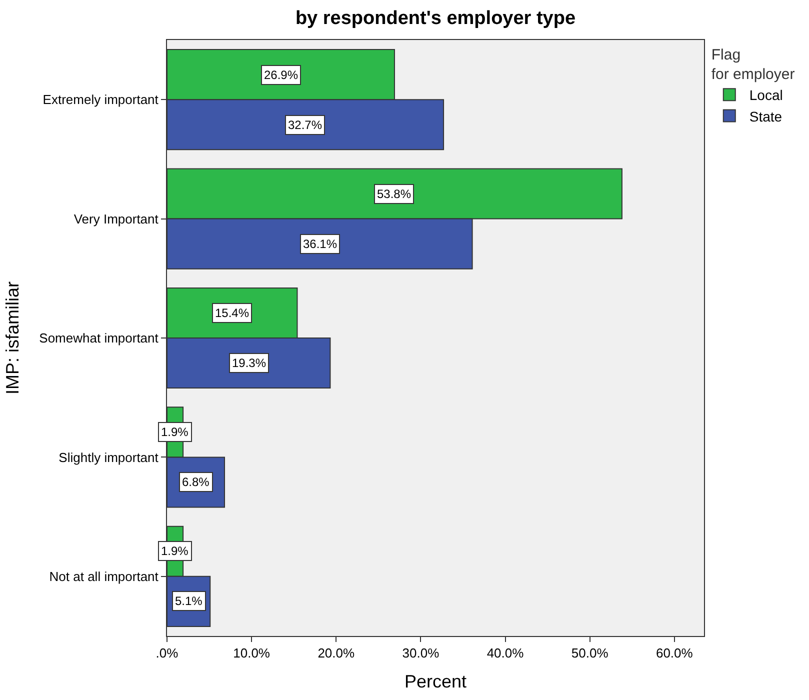  What do you see at coordinates (394, 194) in the screenshot?
I see `data-label: 53.8%` at bounding box center [394, 194].